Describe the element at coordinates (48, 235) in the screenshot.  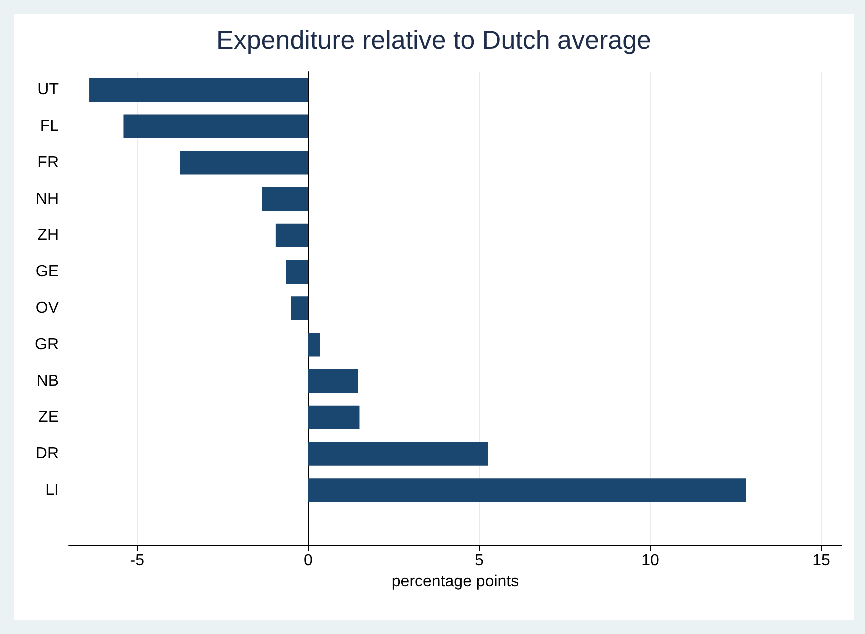
I see `y-tick-label: ZH` at that location.